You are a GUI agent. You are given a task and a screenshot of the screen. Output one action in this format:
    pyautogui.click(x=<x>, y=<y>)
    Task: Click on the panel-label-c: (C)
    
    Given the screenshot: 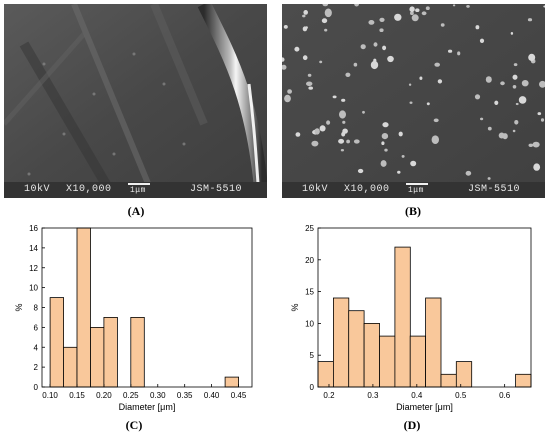 What is the action you would take?
    pyautogui.click(x=134, y=425)
    